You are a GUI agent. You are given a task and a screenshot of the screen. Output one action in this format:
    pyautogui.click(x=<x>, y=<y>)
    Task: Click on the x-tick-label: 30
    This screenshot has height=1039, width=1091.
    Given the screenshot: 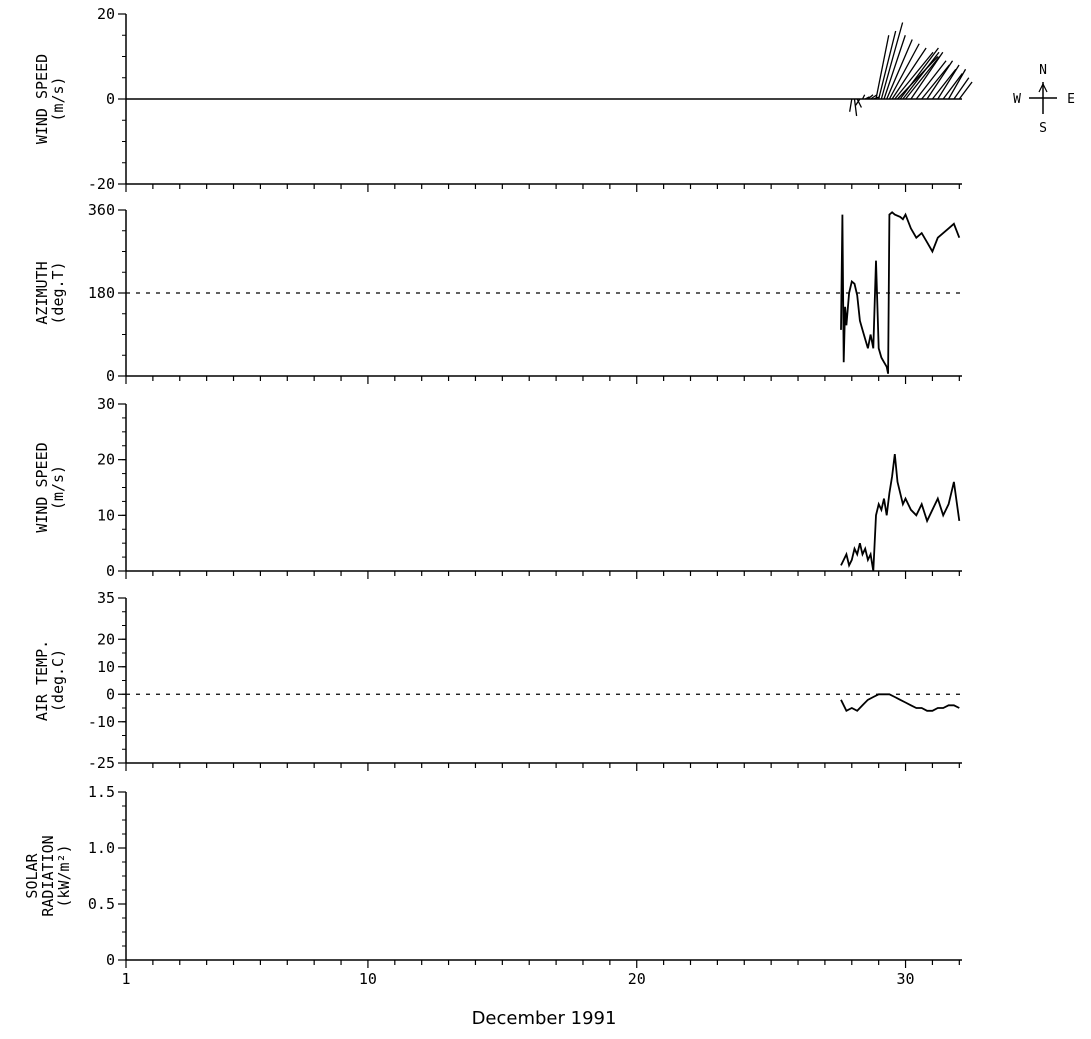 What is the action you would take?
    pyautogui.click(x=906, y=979)
    